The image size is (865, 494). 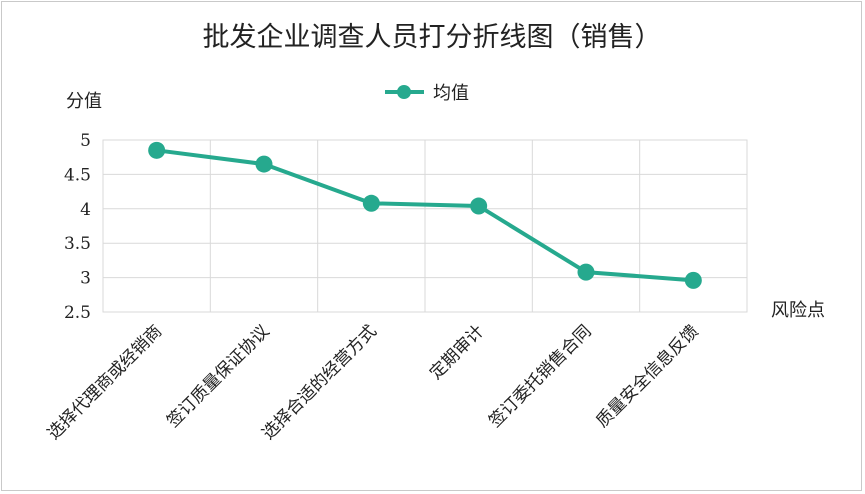 What do you see at coordinates (218, 376) in the screenshot?
I see `x-tick-label: 签订质量保证协议` at bounding box center [218, 376].